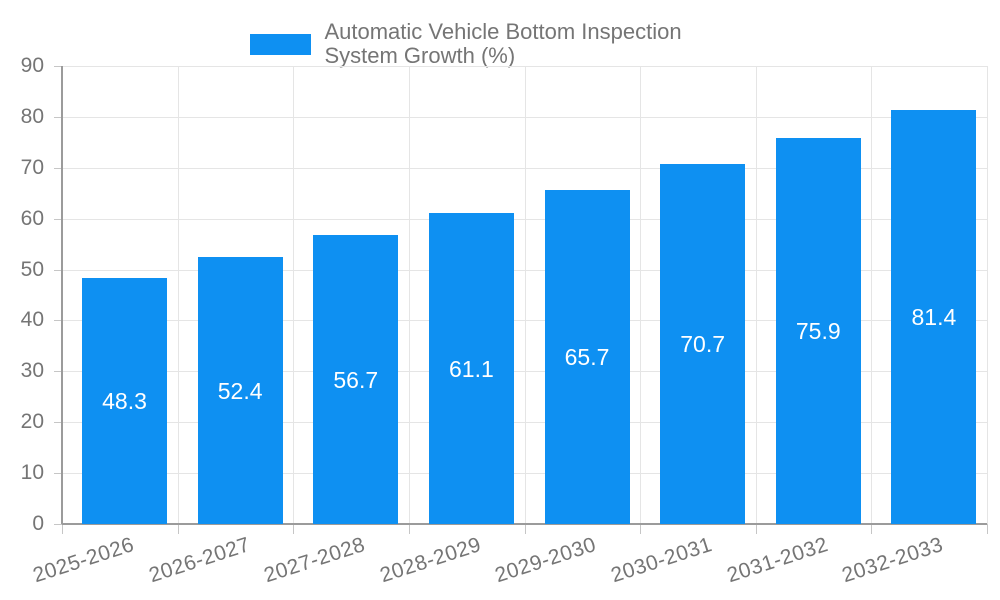 The width and height of the screenshot is (1000, 600). Describe the element at coordinates (32, 371) in the screenshot. I see `y-axis-tick-label: 30` at that location.